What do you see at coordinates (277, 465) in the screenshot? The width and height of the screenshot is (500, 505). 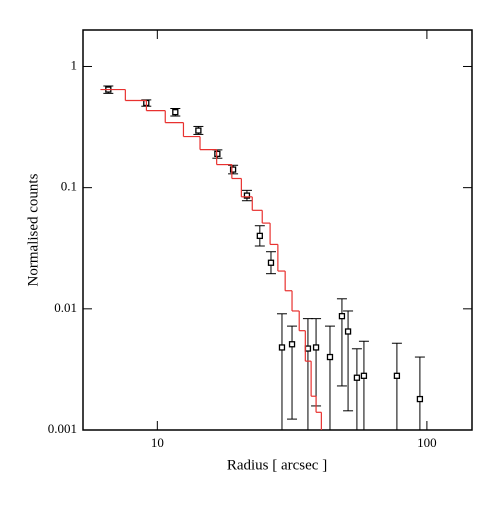 I see `x-axis-label: Radius [ arcsec ]` at bounding box center [277, 465].